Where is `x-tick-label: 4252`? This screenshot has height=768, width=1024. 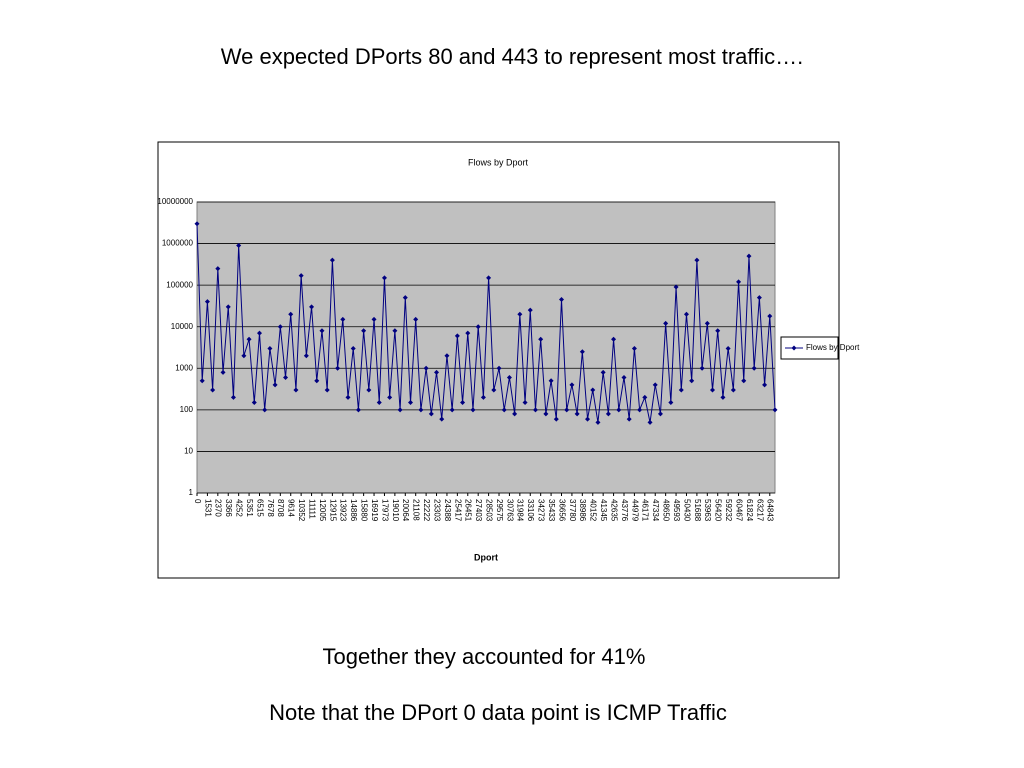
x-tick-label: 4252 is located at coordinates (239, 508).